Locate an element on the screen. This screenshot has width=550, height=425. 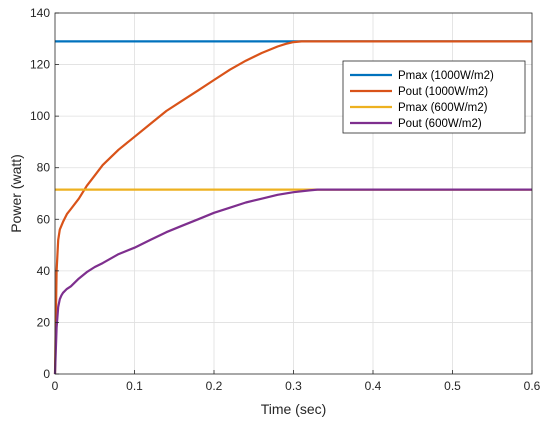
y-tick-label: 80 is located at coordinates (44, 168).